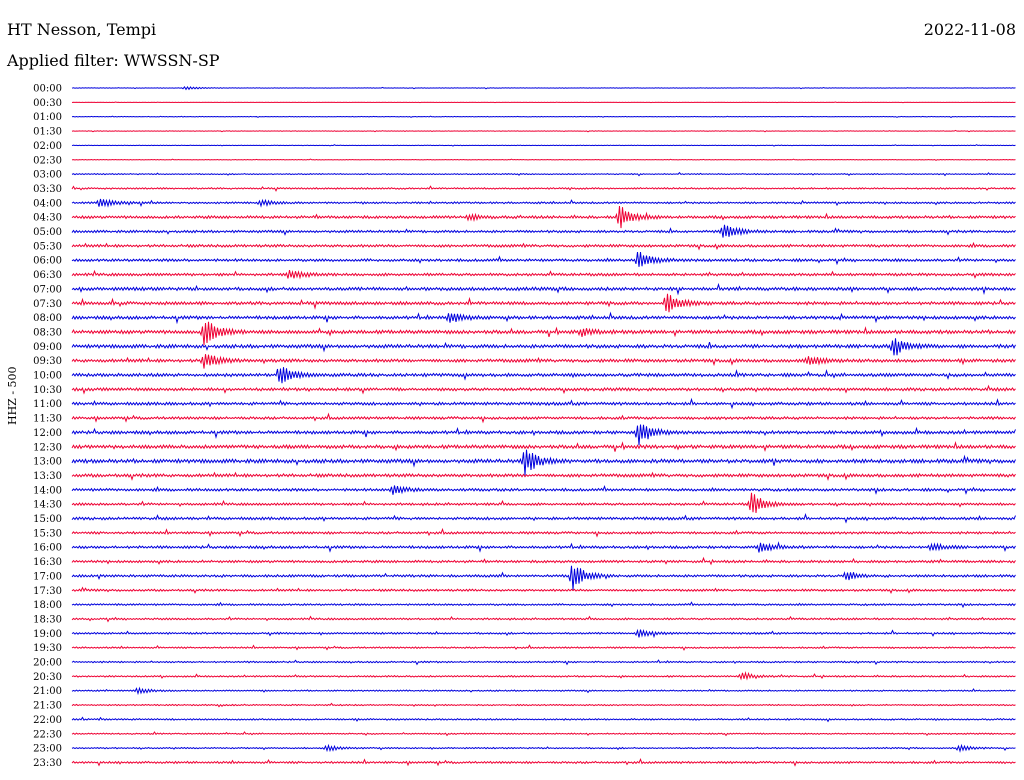  I want to click on time-label: 23:30, so click(47, 763).